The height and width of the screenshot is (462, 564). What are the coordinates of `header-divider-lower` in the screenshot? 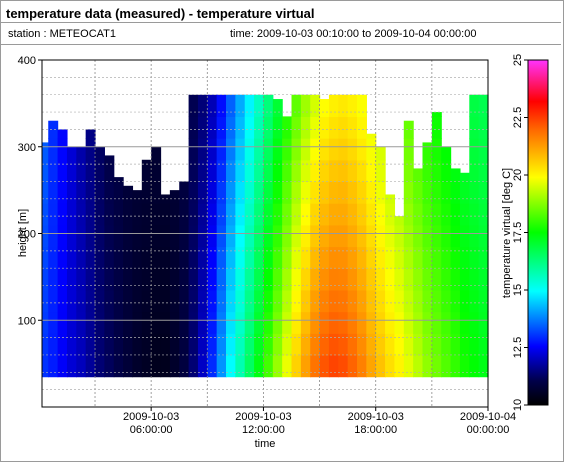 It's located at (281, 44).